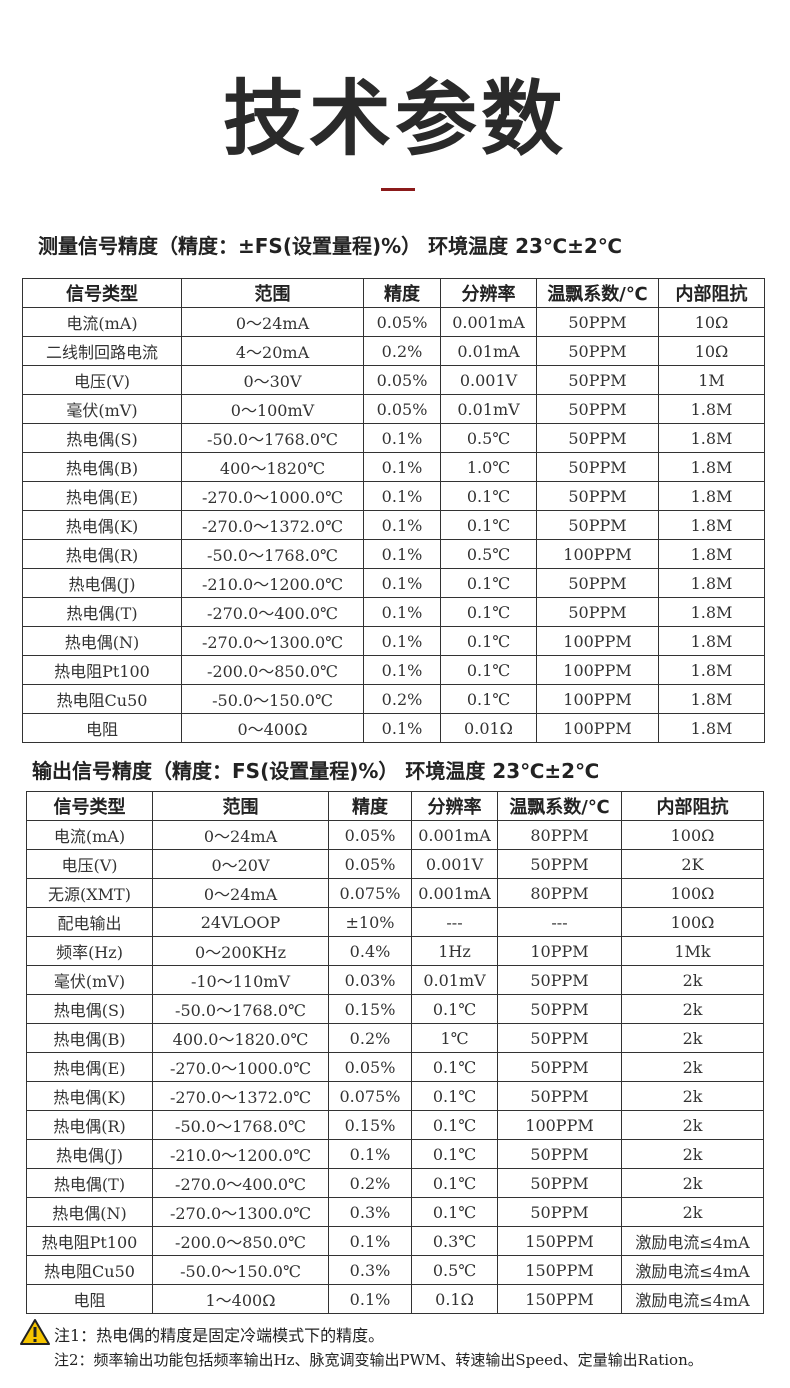 The image size is (790, 1388). What do you see at coordinates (240, 1183) in the screenshot?
I see `table-cell: -270.0～400.0℃` at bounding box center [240, 1183].